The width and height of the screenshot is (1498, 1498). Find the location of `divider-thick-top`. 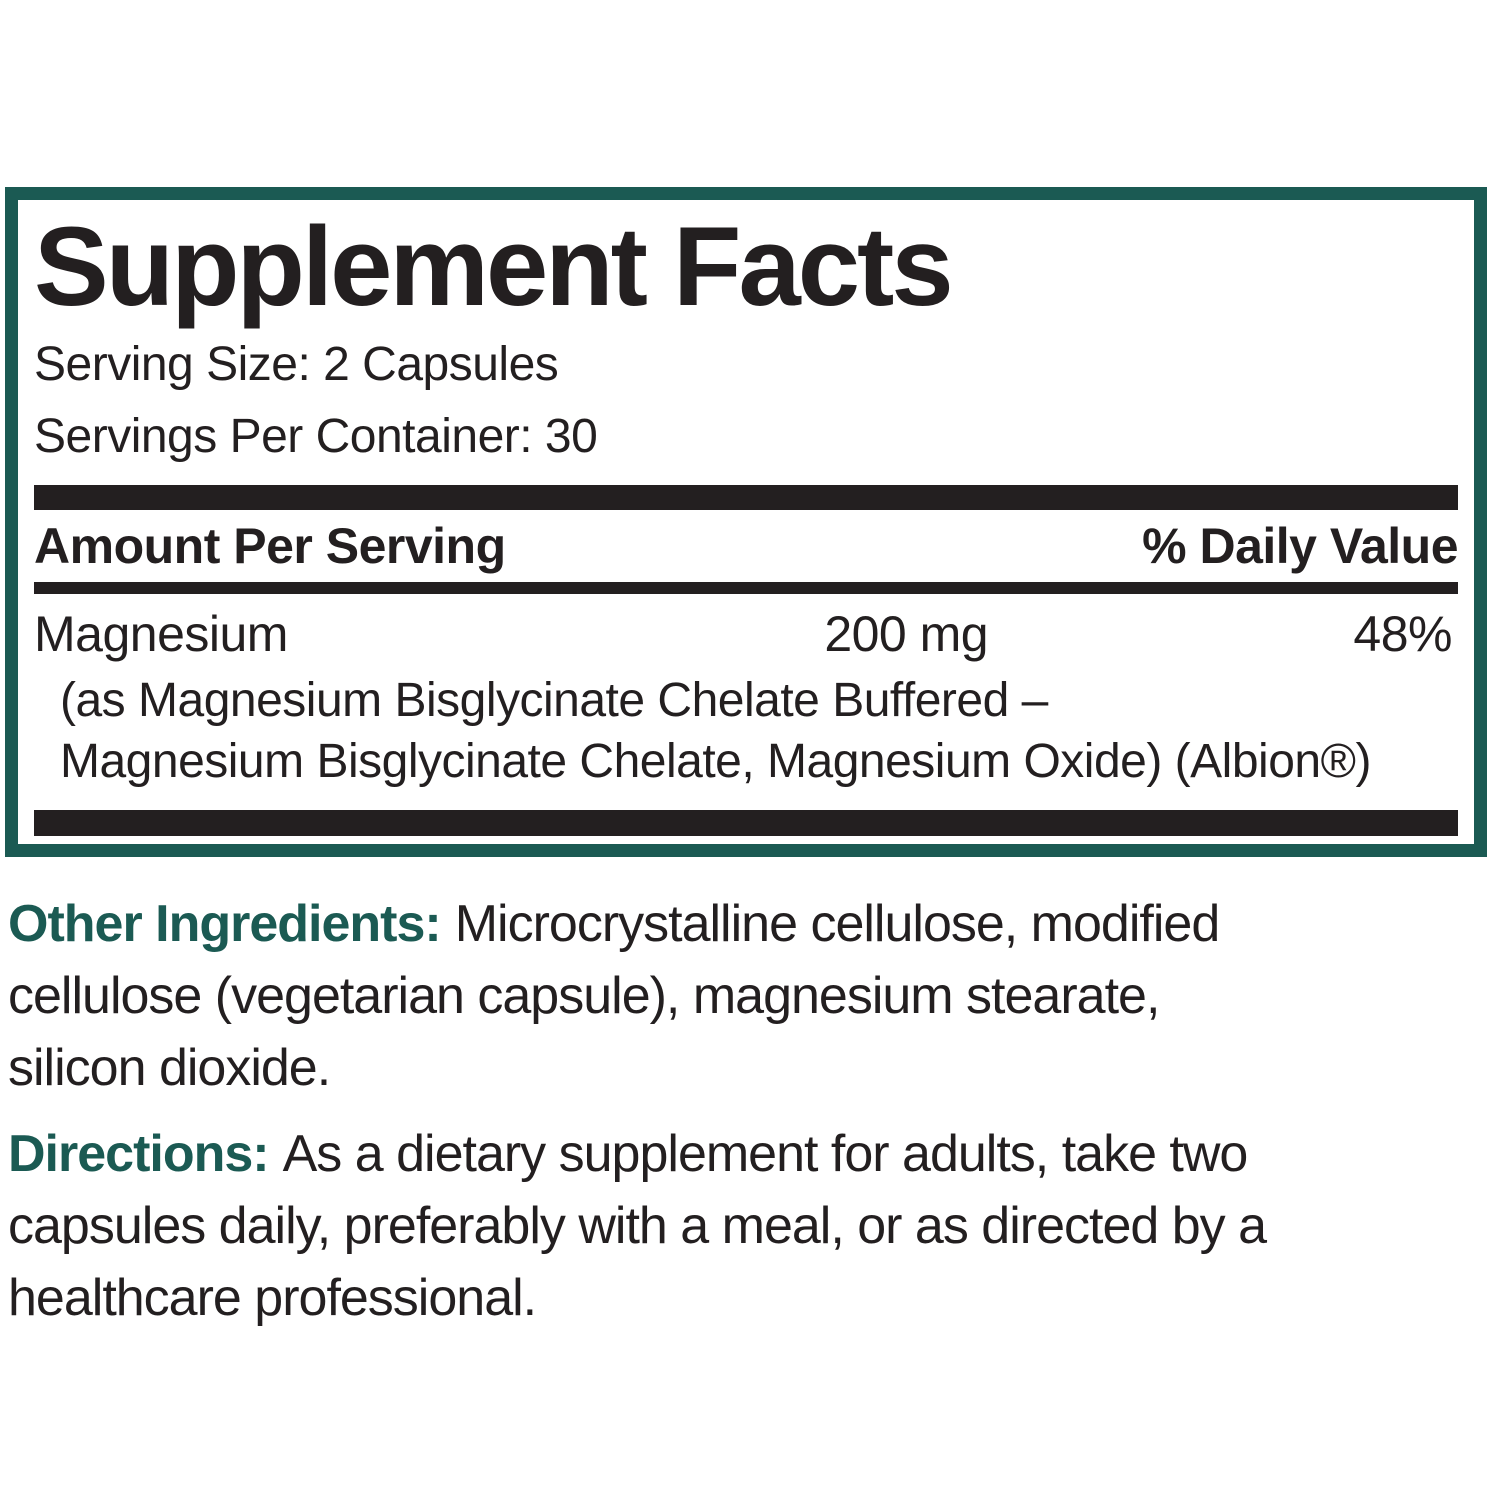

divider-thick-top is located at coordinates (746, 498).